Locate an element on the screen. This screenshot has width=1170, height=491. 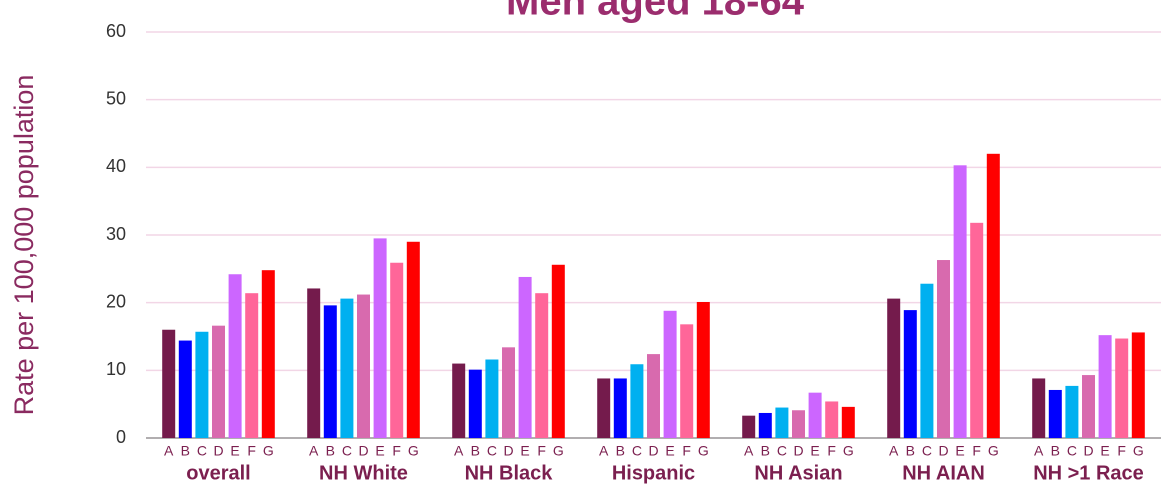
x-tick-label: NH >1 Race is located at coordinates (1088, 473).